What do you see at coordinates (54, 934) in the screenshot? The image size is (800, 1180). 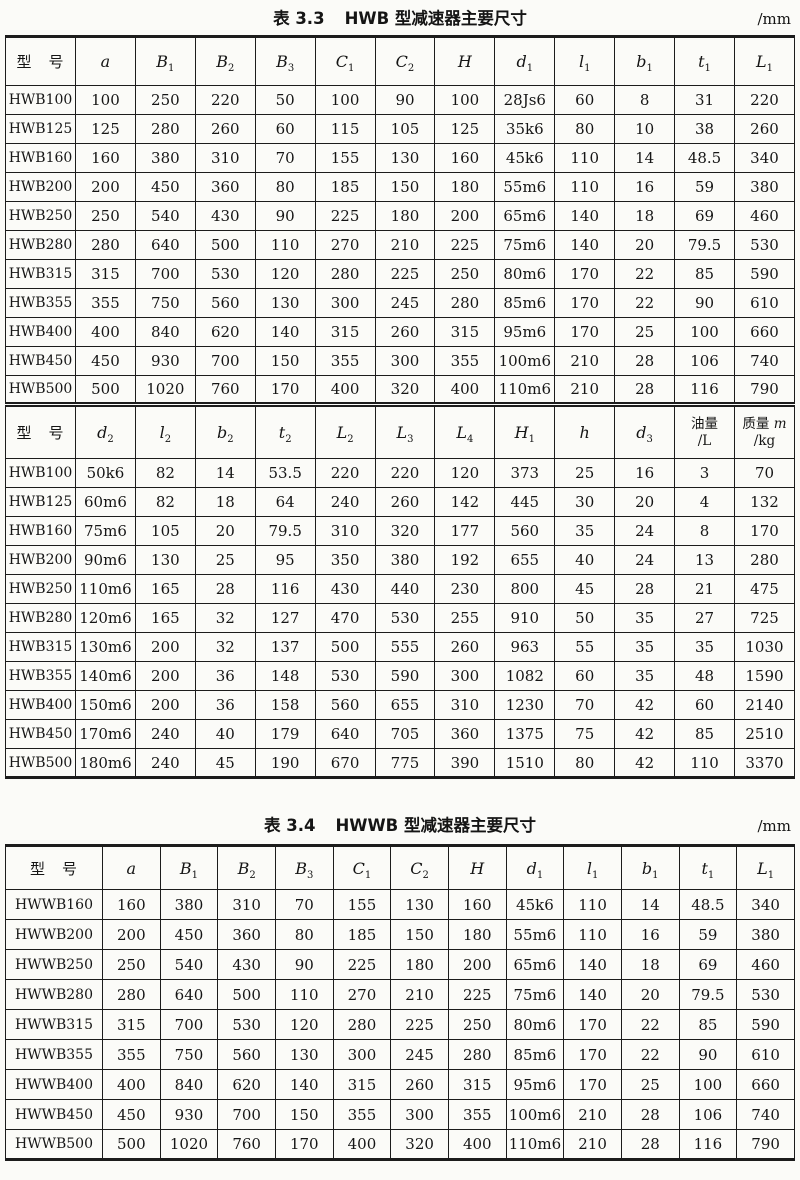 I see `model-cell: HWWB200` at bounding box center [54, 934].